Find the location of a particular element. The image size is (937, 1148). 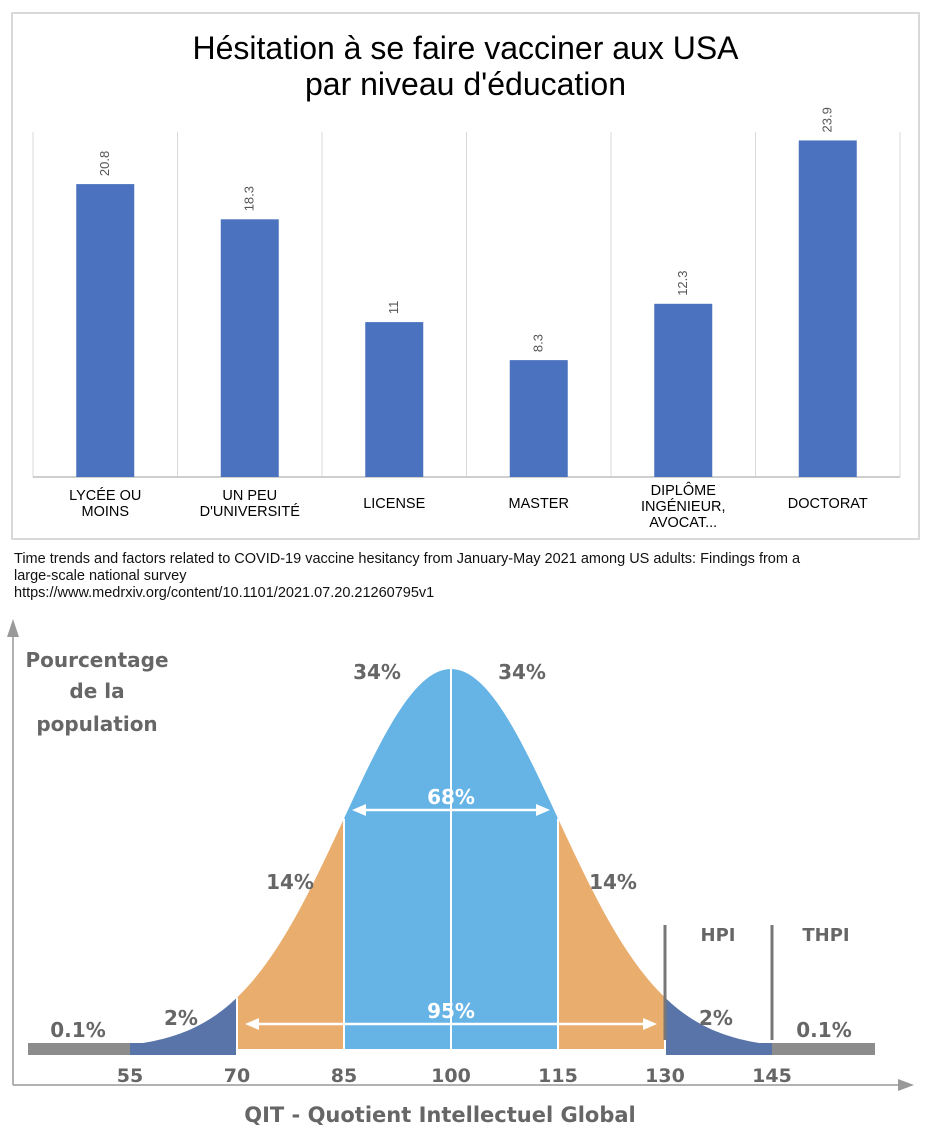

category-label-3-0: MASTER is located at coordinates (539, 504).